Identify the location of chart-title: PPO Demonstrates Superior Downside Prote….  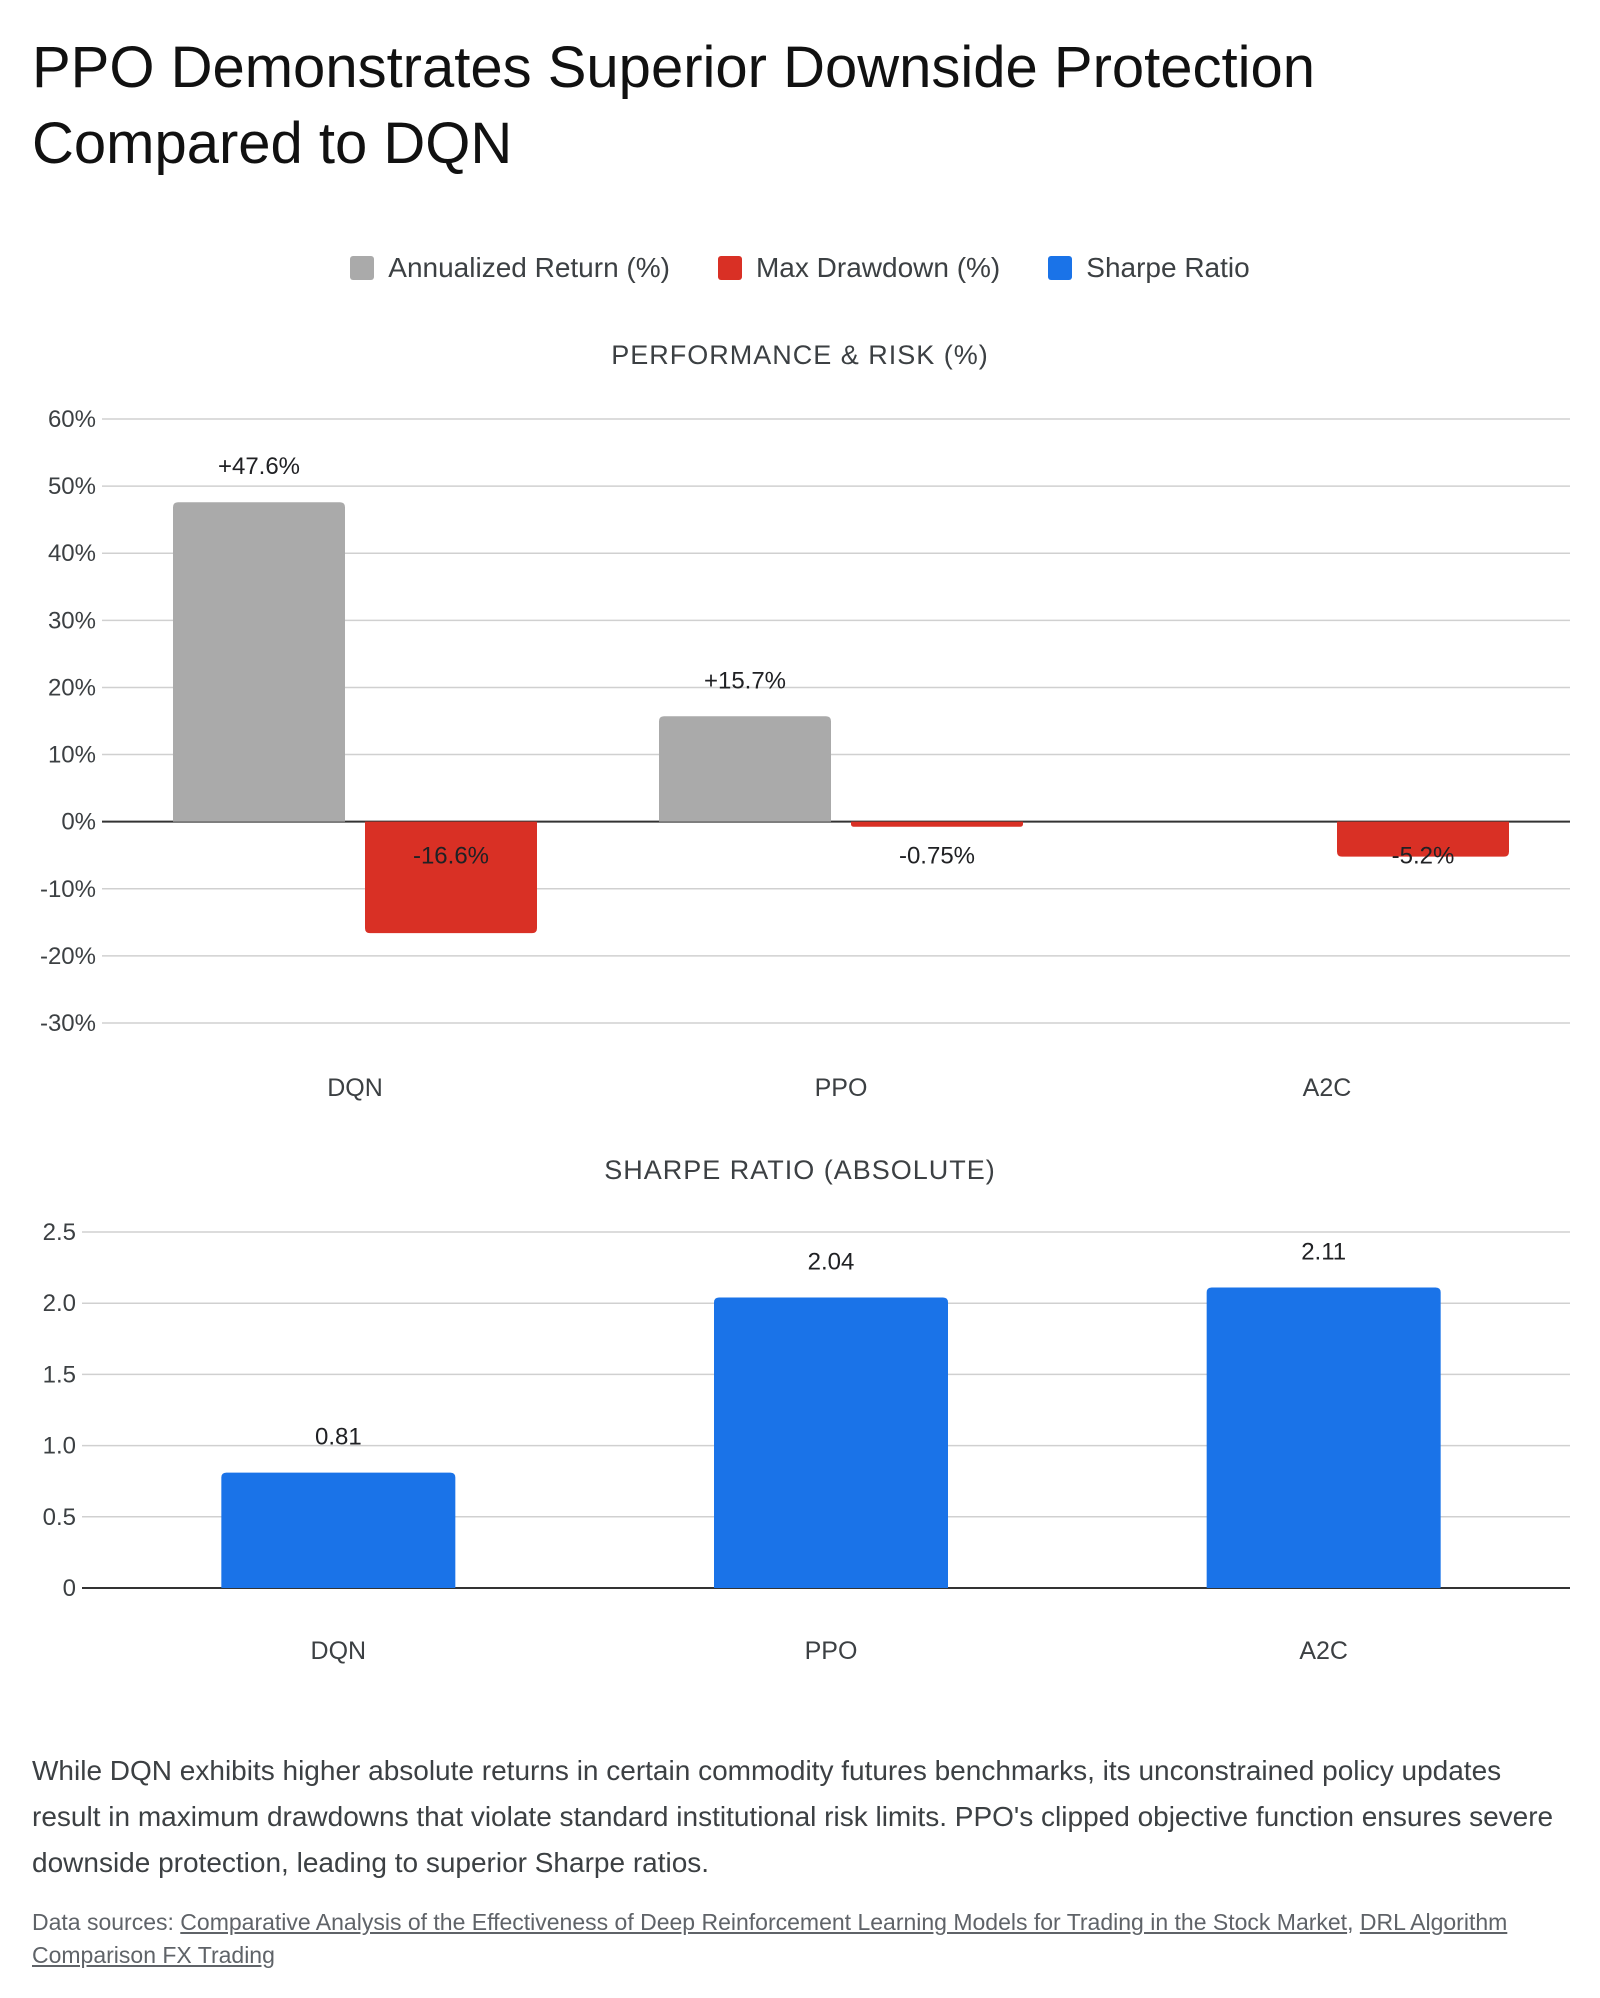
(674, 105).